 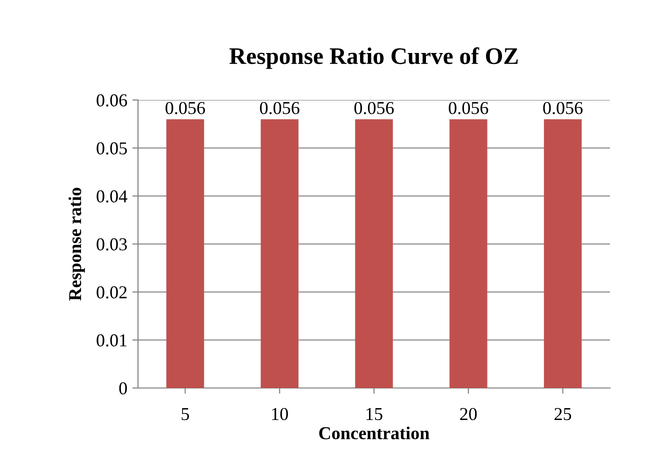 What do you see at coordinates (112, 100) in the screenshot?
I see `y-tick-label: 0.06` at bounding box center [112, 100].